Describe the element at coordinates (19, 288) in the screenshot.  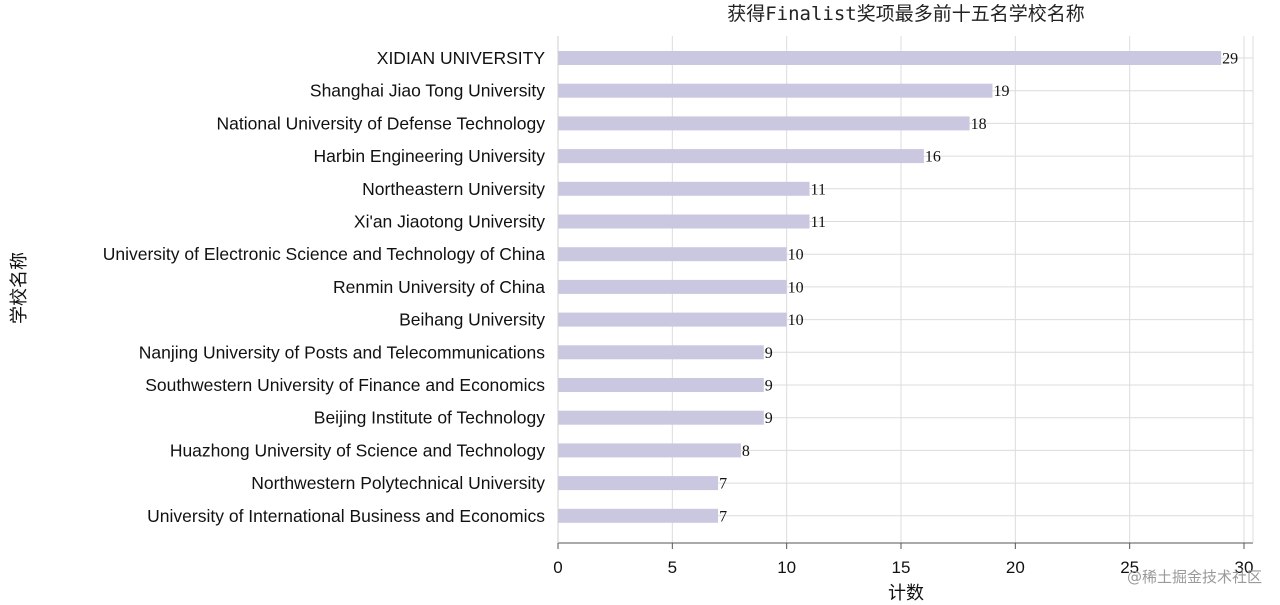
I see `y-axis-label: 学校名称` at that location.